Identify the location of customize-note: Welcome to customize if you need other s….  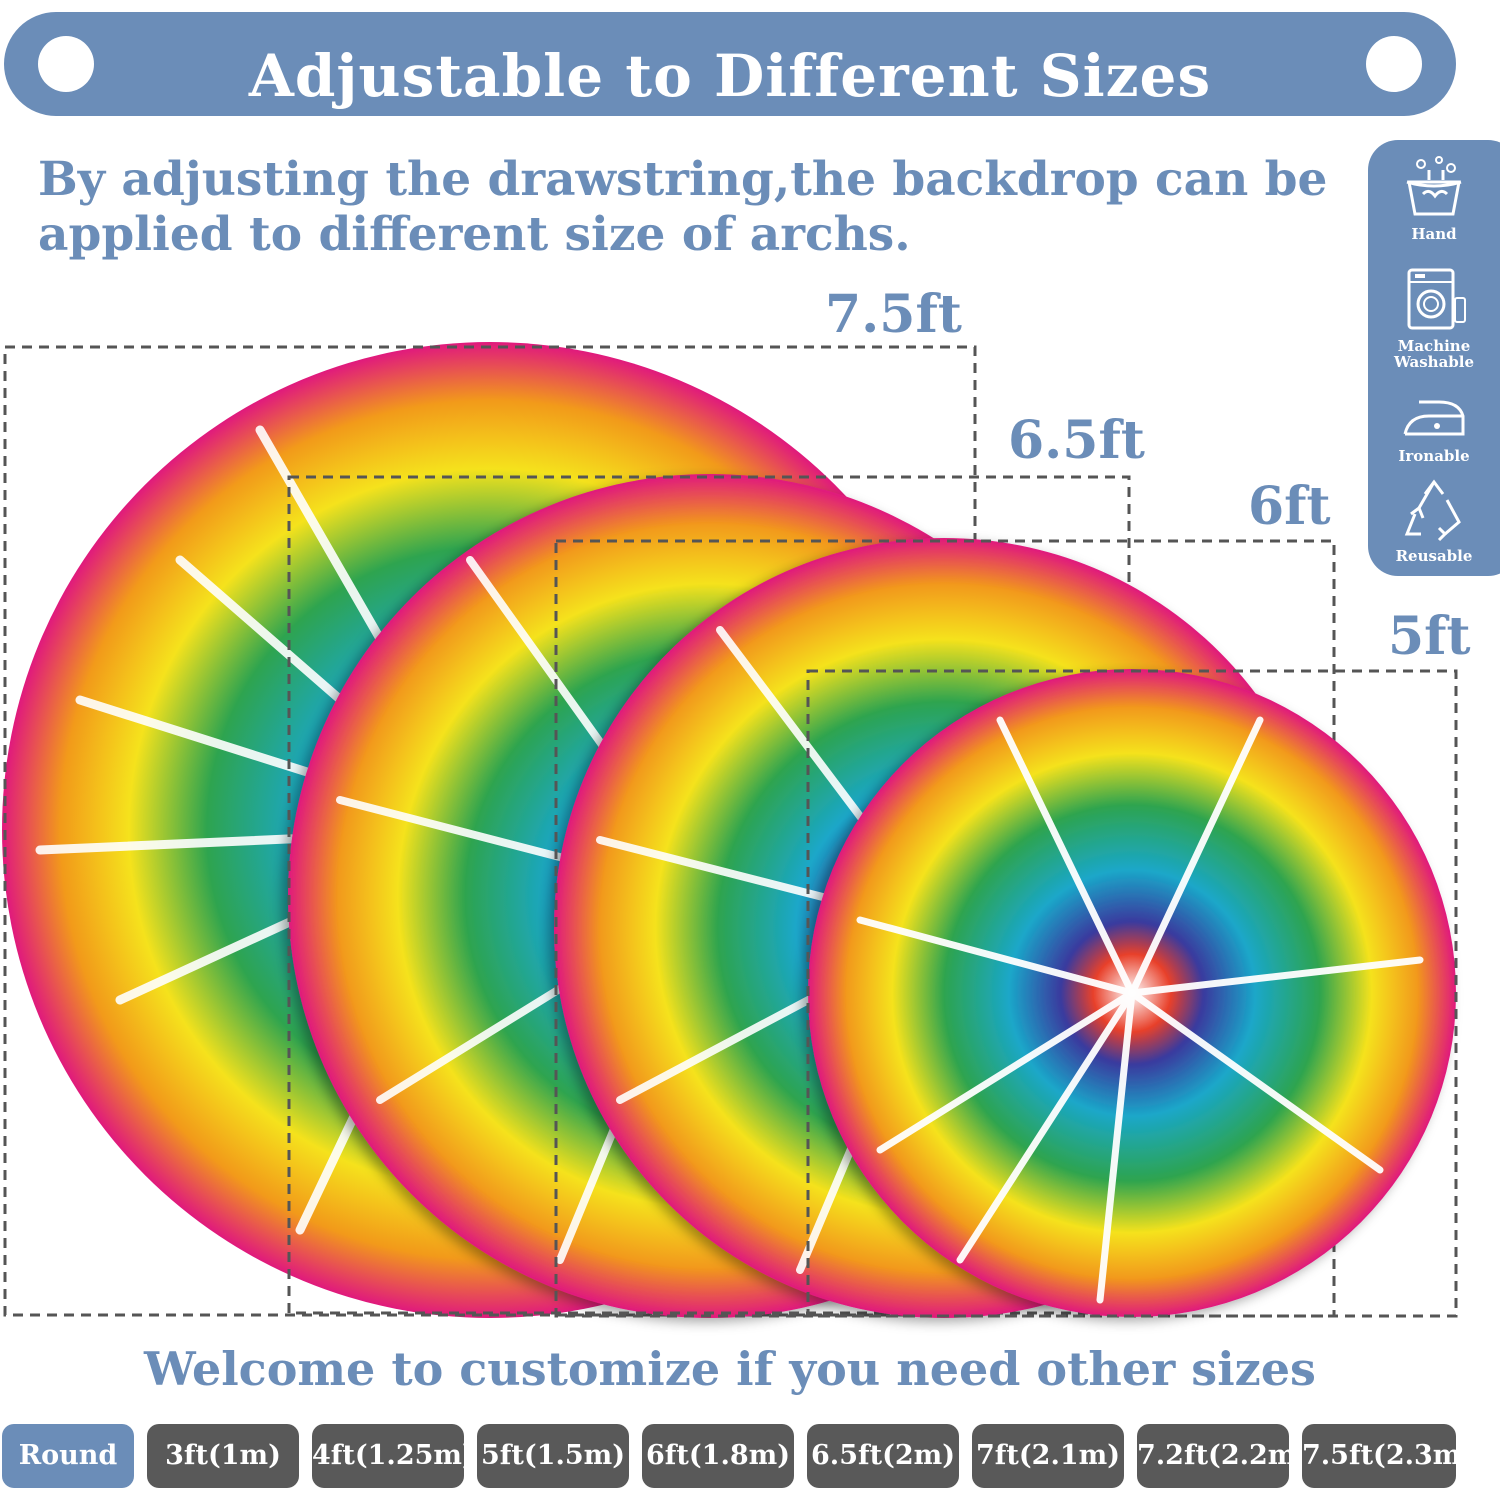
(730, 1369).